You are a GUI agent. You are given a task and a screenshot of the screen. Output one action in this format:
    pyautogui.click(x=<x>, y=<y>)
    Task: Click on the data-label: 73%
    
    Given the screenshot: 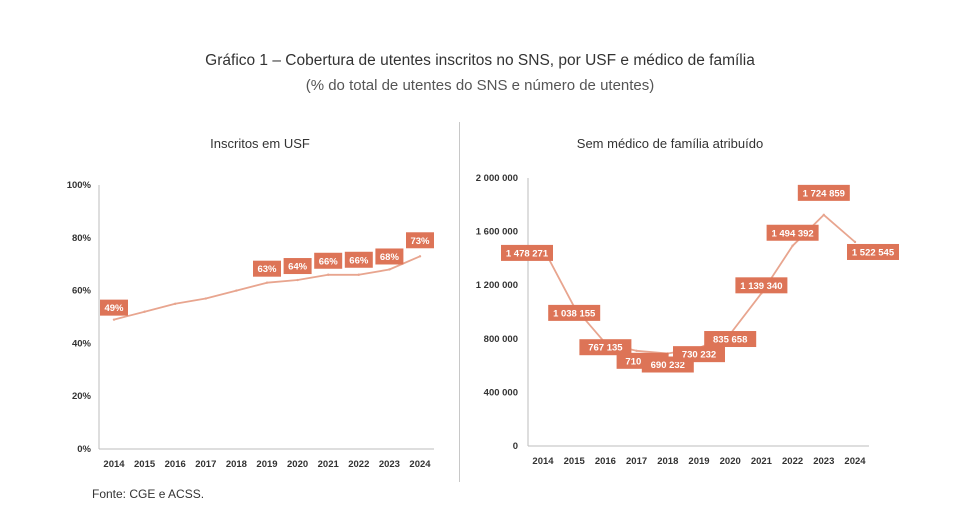 What is the action you would take?
    pyautogui.click(x=420, y=241)
    